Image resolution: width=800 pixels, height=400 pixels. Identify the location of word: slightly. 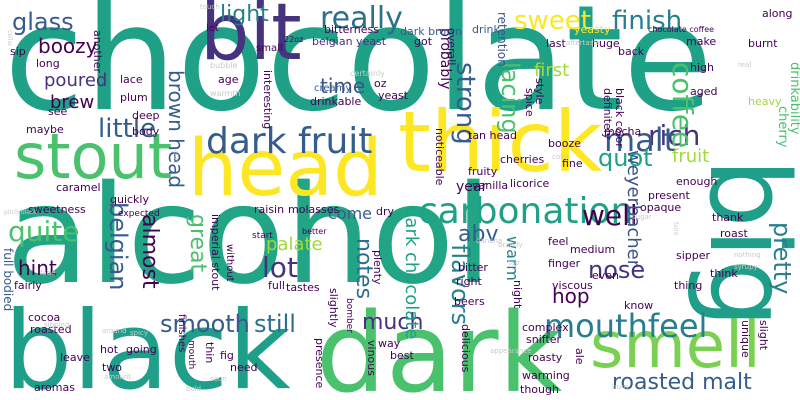
(333, 308).